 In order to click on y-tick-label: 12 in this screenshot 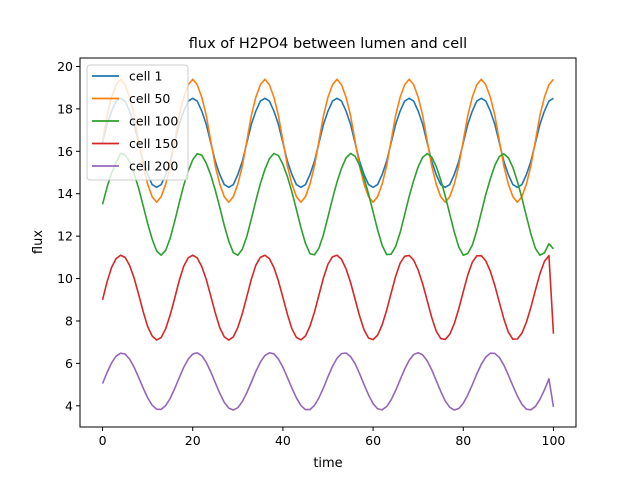, I will do `click(65, 236)`.